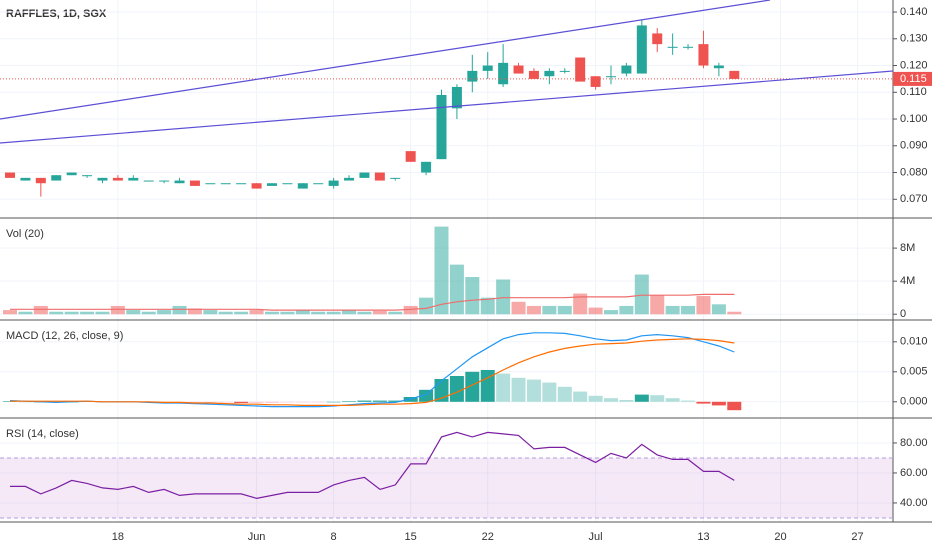 This screenshot has height=550, width=932. What do you see at coordinates (411, 537) in the screenshot?
I see `x-tick-label: 15` at bounding box center [411, 537].